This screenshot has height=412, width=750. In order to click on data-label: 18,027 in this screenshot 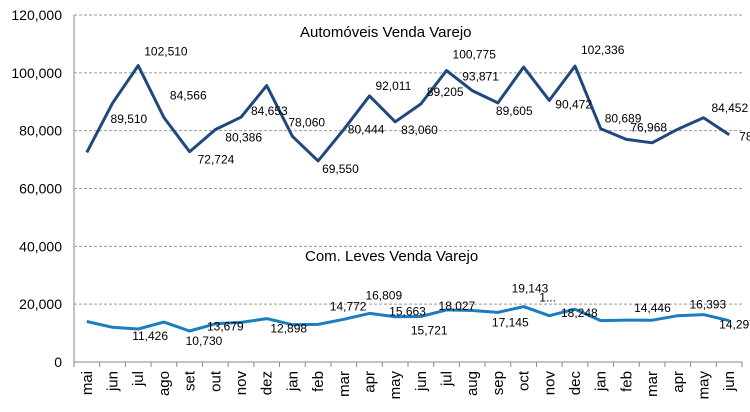, I will do `click(457, 306)`.